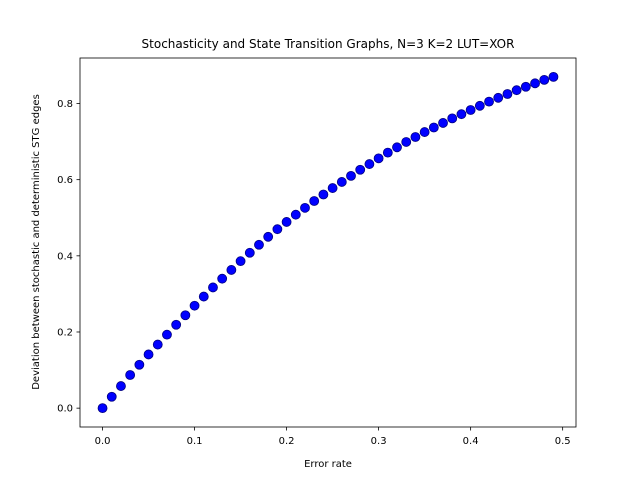  What do you see at coordinates (333, 437) in the screenshot?
I see `x-axis-ticks: 0.0 0.1 0.2 0.3 0.4 0.5` at bounding box center [333, 437].